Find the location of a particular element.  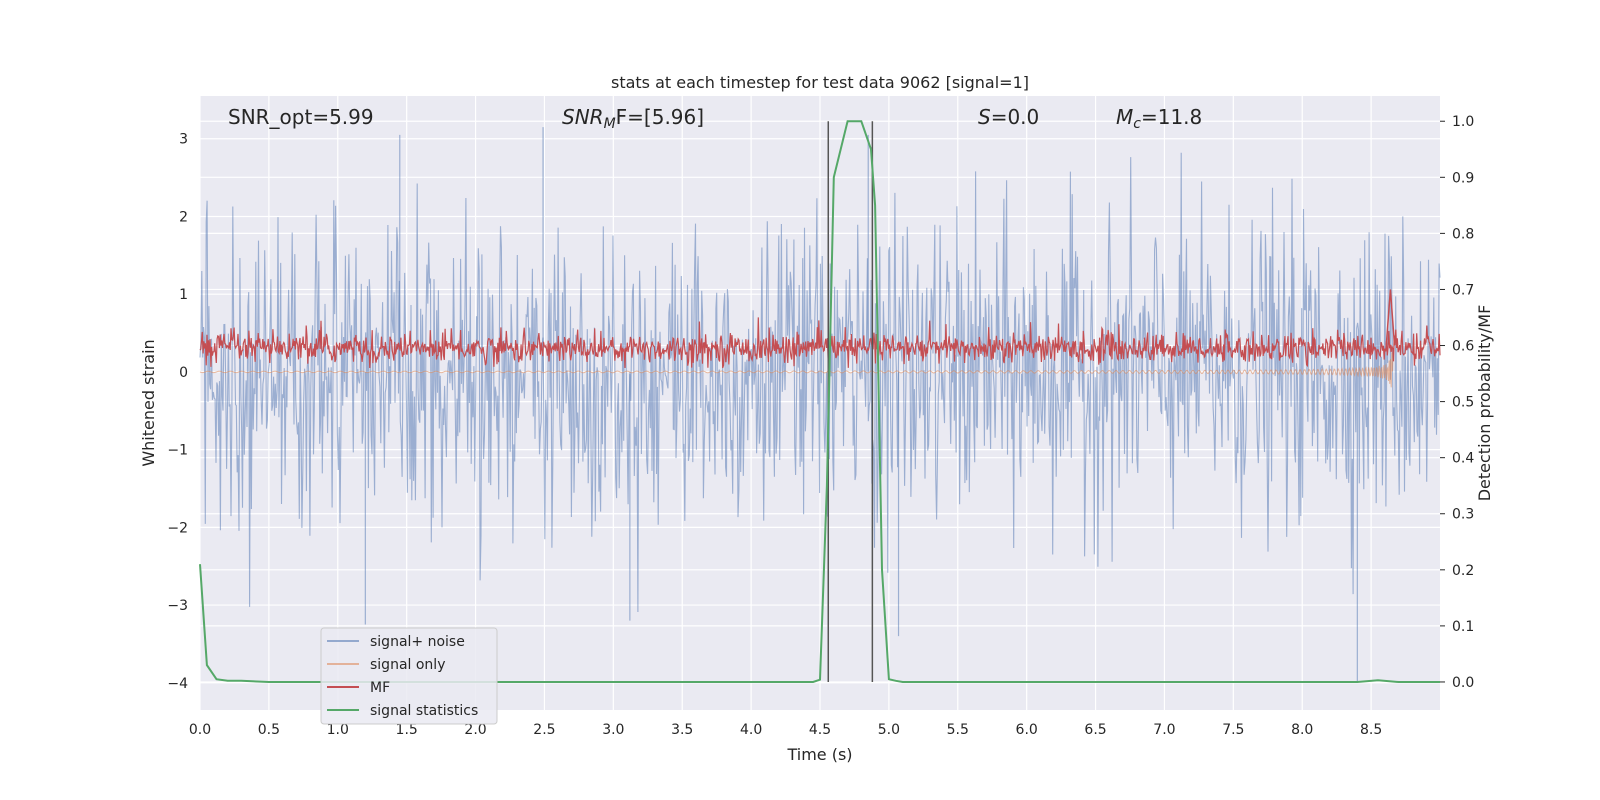

right-y-tick-label: 0.6 is located at coordinates (1463, 347).